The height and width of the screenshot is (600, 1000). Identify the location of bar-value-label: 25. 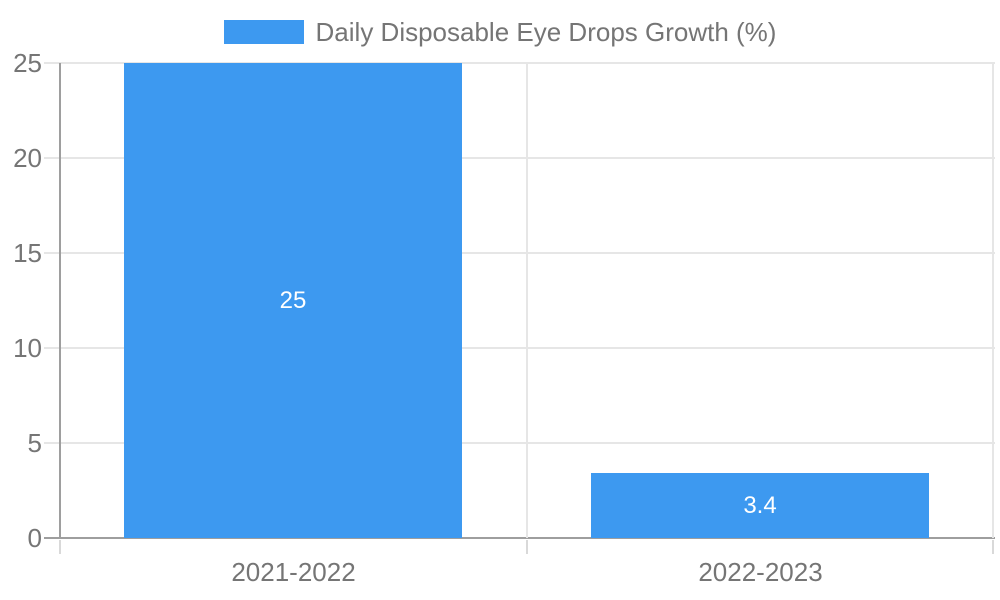
(293, 300).